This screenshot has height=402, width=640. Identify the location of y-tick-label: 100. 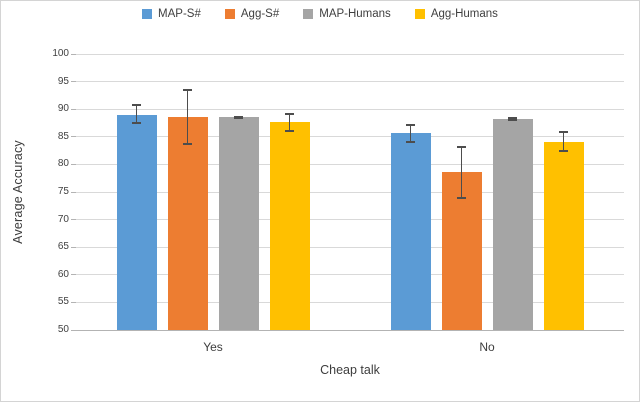
(60, 53).